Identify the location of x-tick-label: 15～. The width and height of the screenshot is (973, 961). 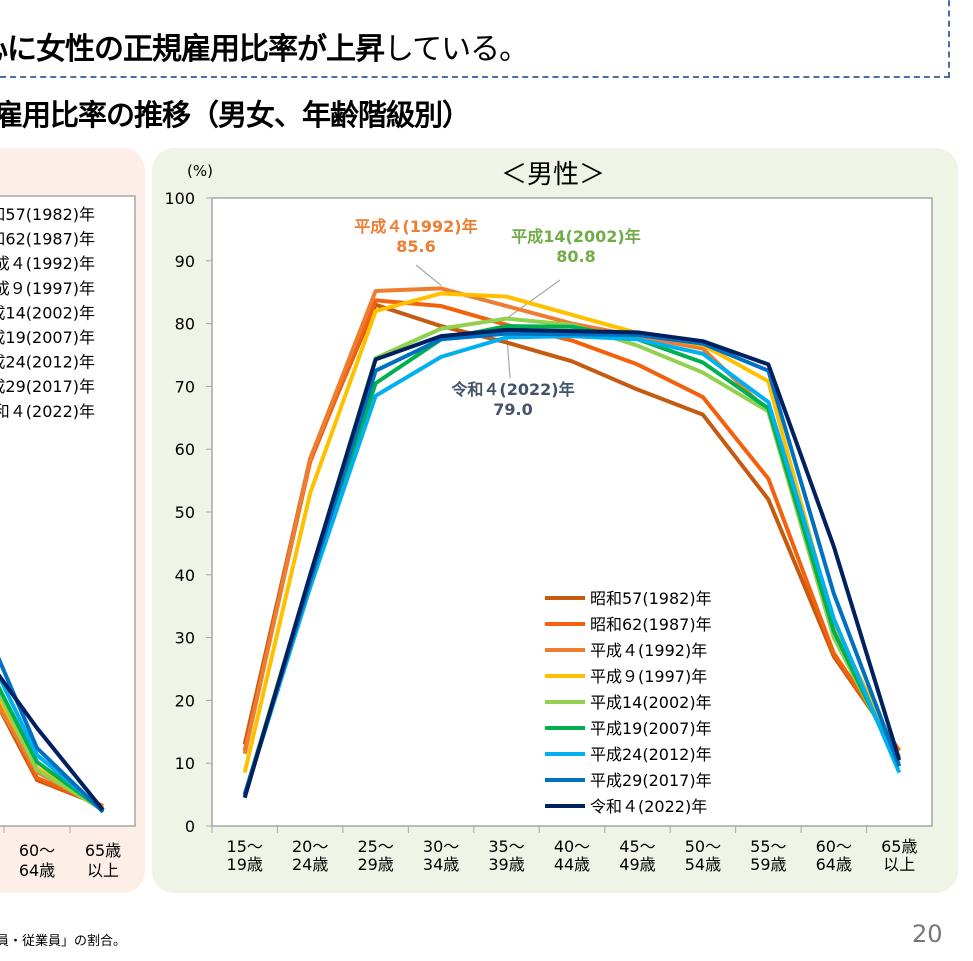
(245, 846).